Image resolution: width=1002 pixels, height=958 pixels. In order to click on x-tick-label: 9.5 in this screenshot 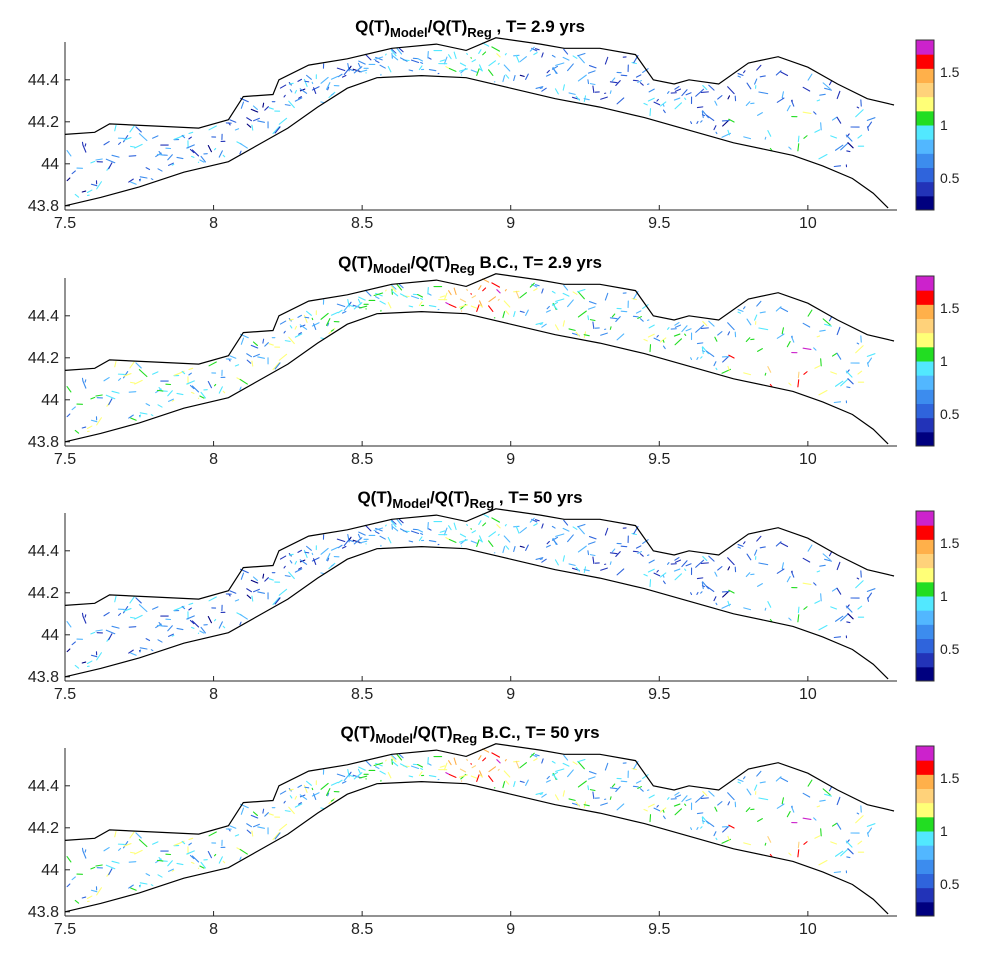, I will do `click(659, 223)`.